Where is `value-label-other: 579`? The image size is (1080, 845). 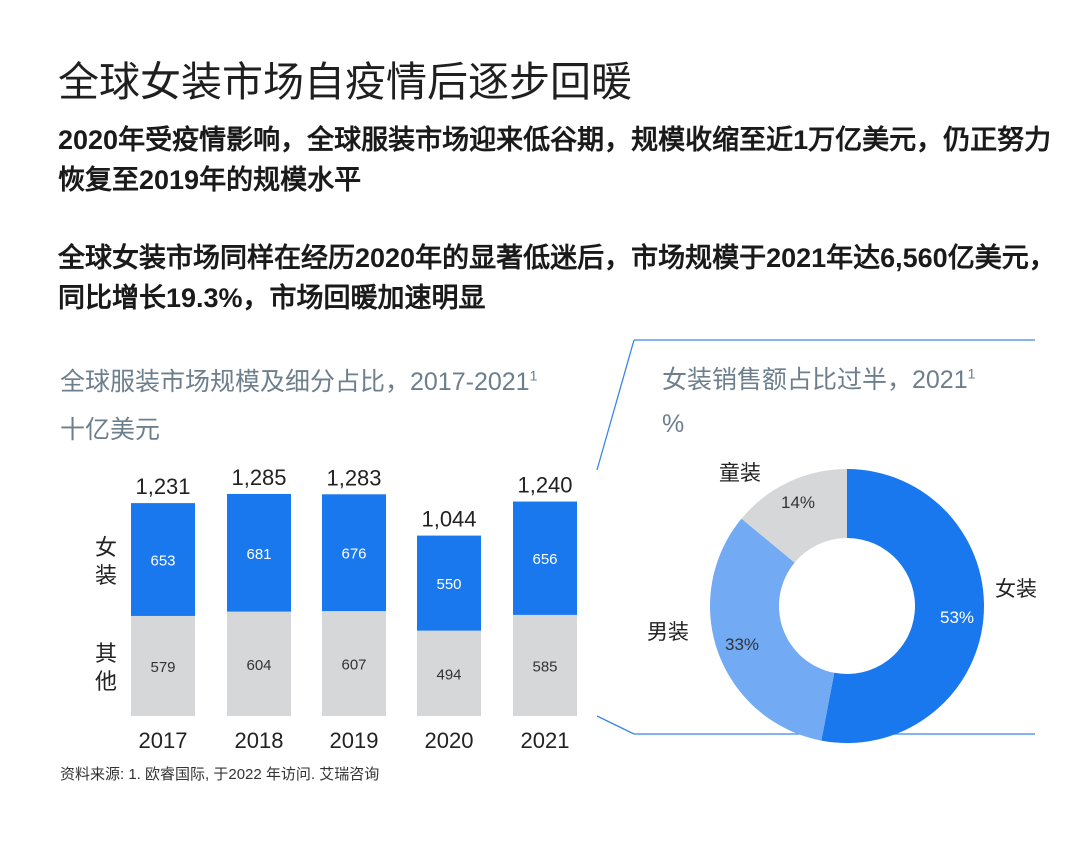
value-label-other: 579 is located at coordinates (162, 667).